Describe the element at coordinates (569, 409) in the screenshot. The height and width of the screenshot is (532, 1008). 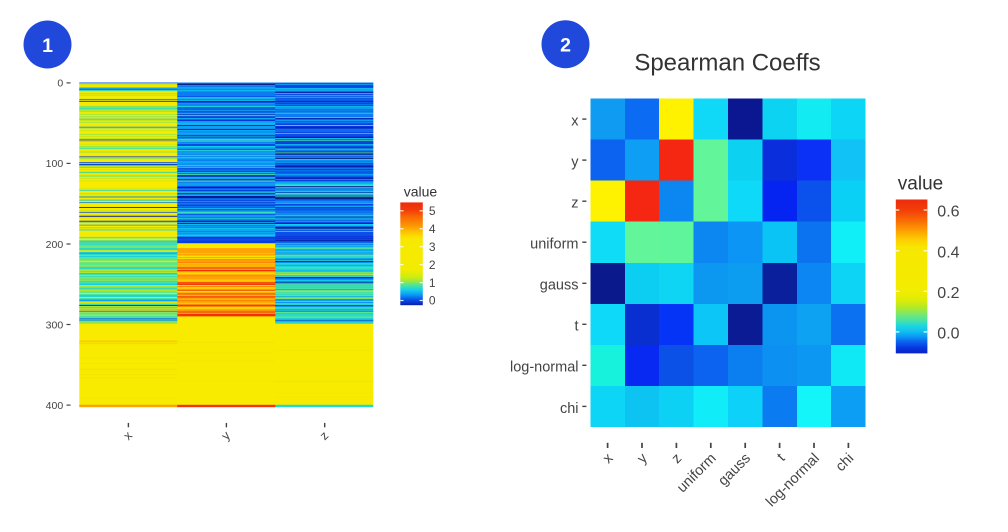
I see `svg-text: chi` at that location.